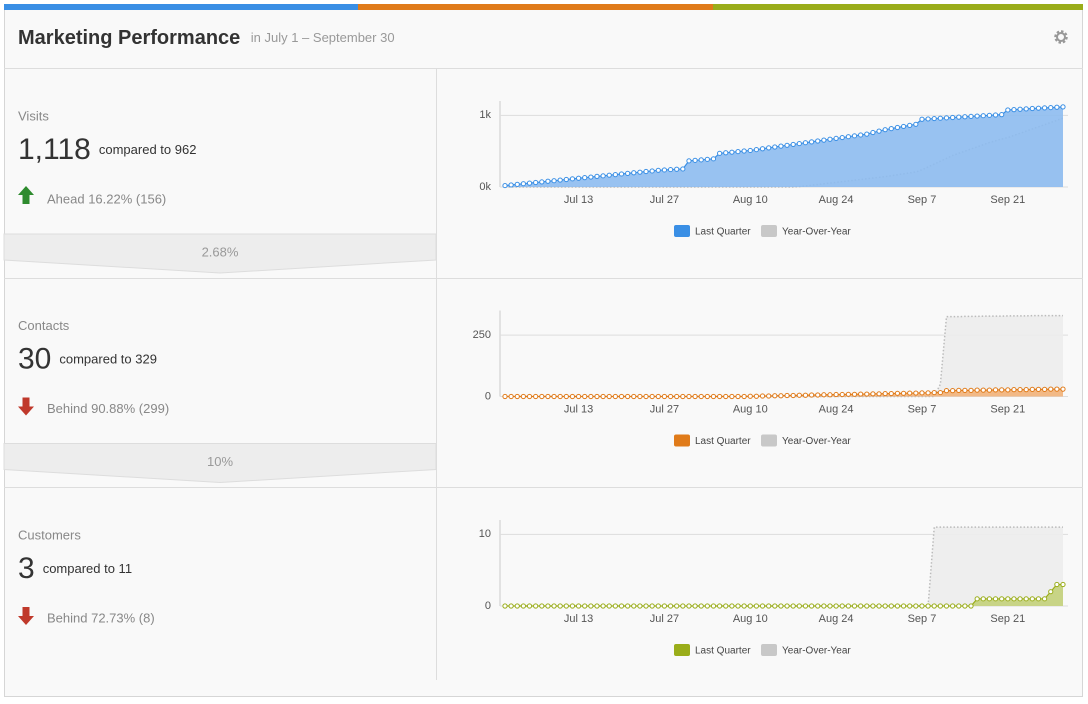 The image size is (1088, 704). Describe the element at coordinates (106, 198) in the screenshot. I see `metric-status: Ahead 16.22% (156)` at that location.